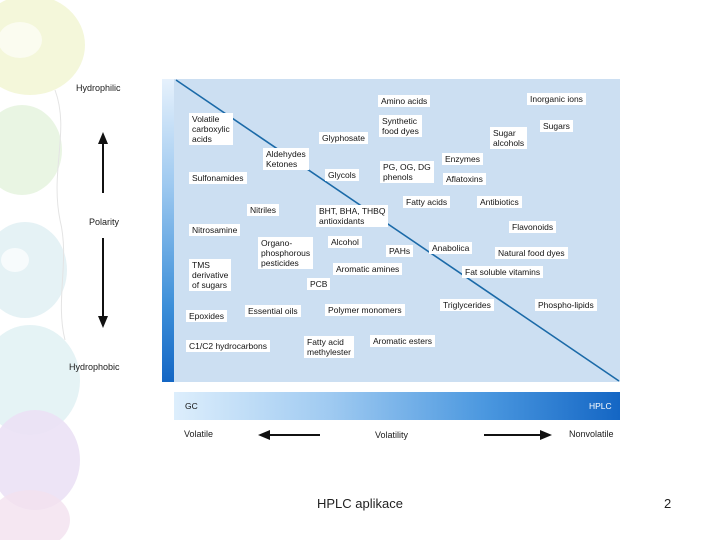 This screenshot has width=720, height=540. Describe the element at coordinates (503, 272) in the screenshot. I see `compound-label: Fat soluble vitamins` at that location.